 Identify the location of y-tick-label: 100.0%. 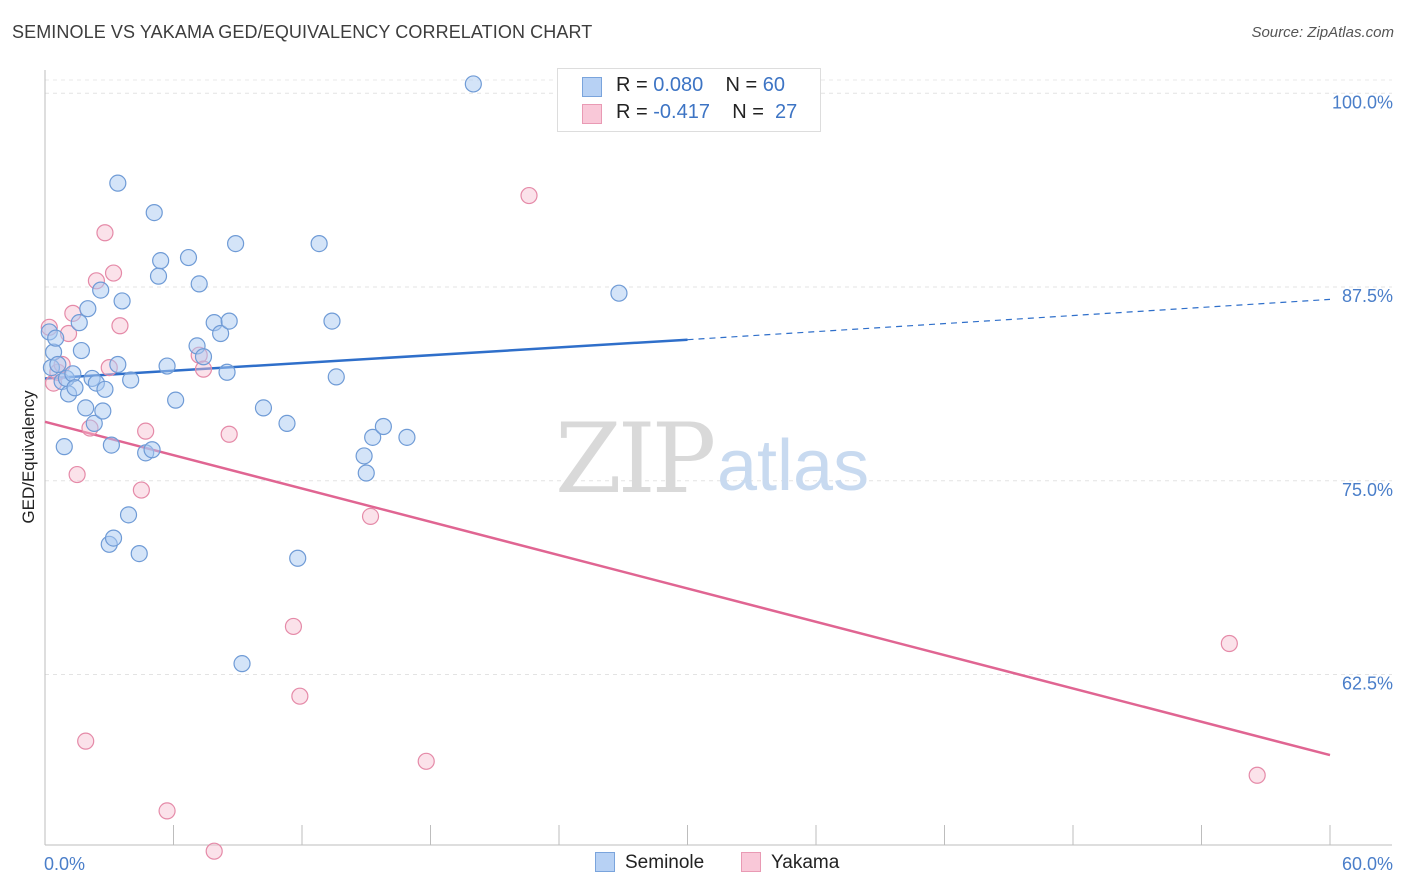
(1362, 102).